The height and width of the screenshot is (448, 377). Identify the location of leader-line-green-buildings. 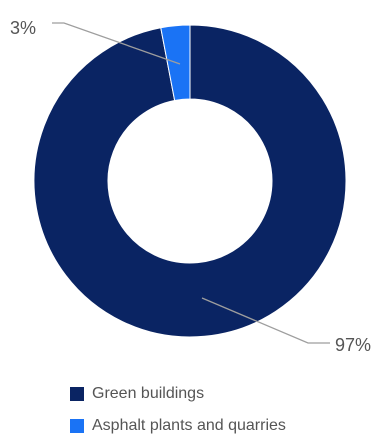
(265, 320).